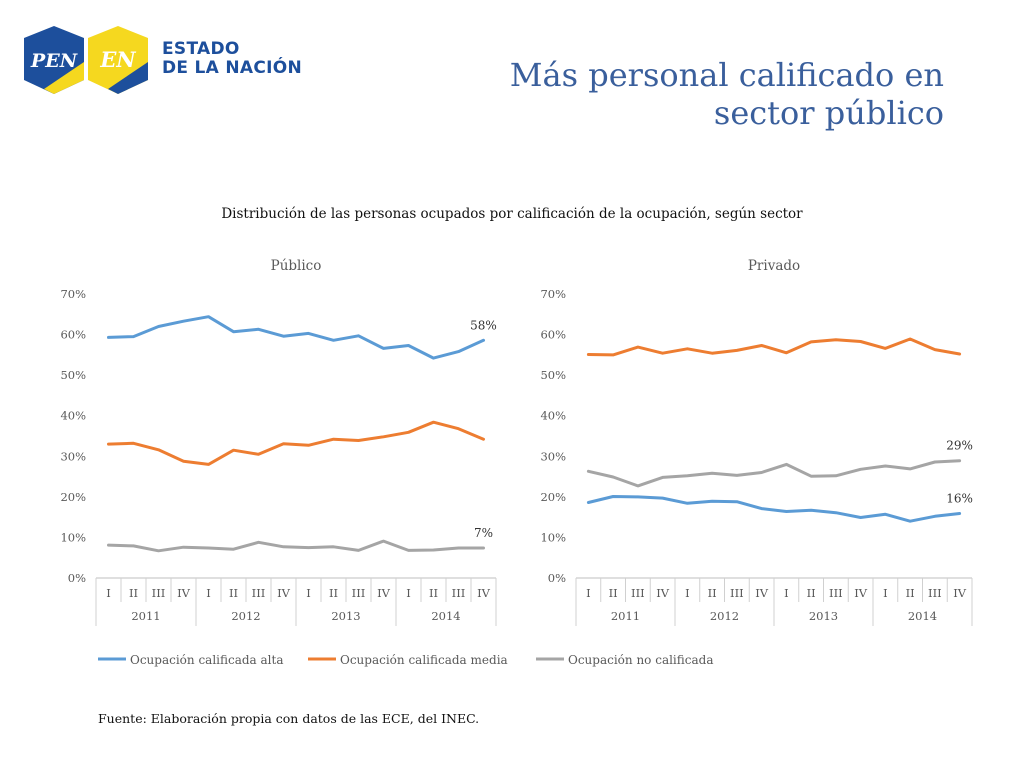 Image resolution: width=1024 pixels, height=768 pixels. I want to click on end-data-label: 7%, so click(483, 533).